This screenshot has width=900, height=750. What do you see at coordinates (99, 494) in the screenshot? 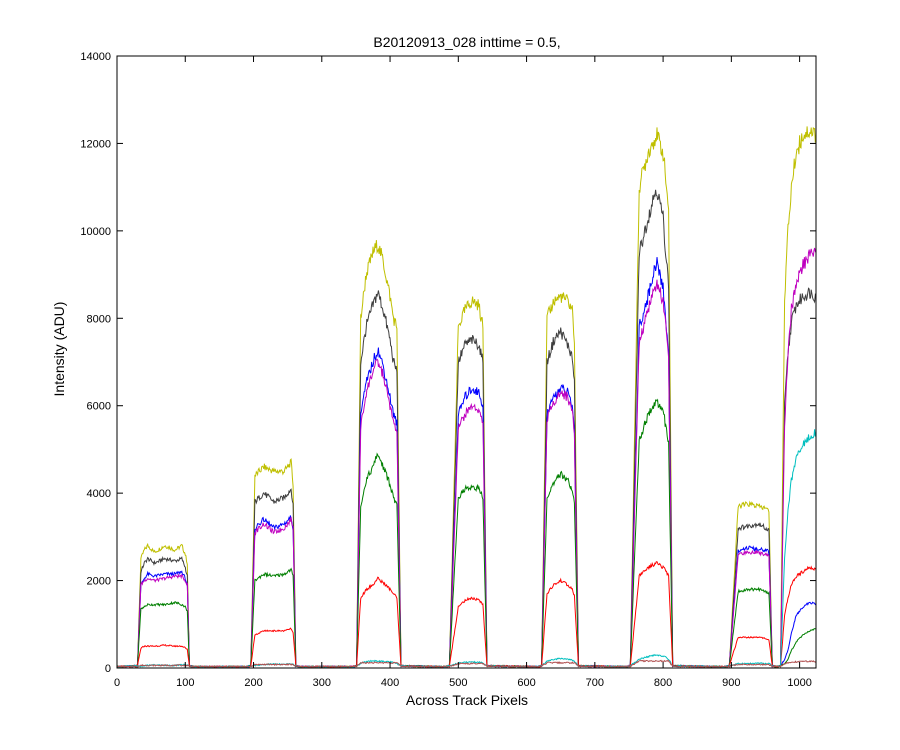
I see `y-tick-label: 4000` at bounding box center [99, 494].